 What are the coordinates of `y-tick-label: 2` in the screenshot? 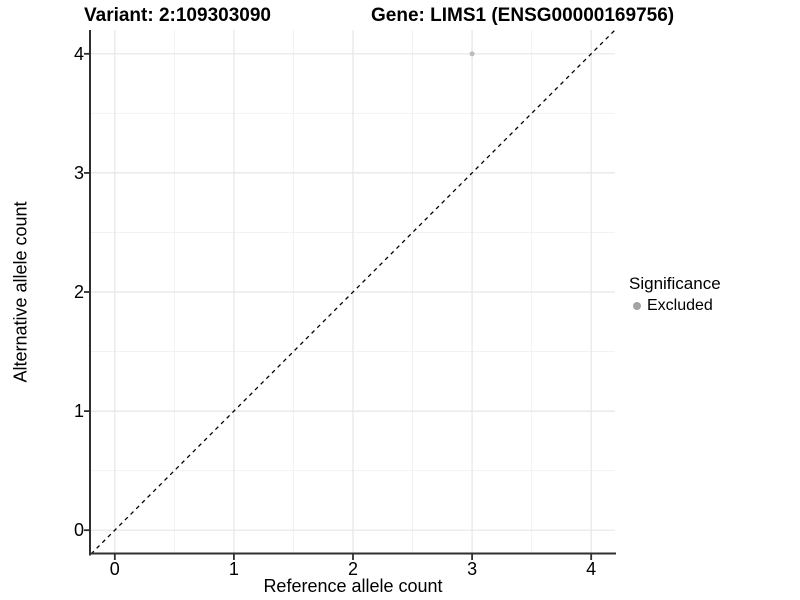 It's located at (78, 292).